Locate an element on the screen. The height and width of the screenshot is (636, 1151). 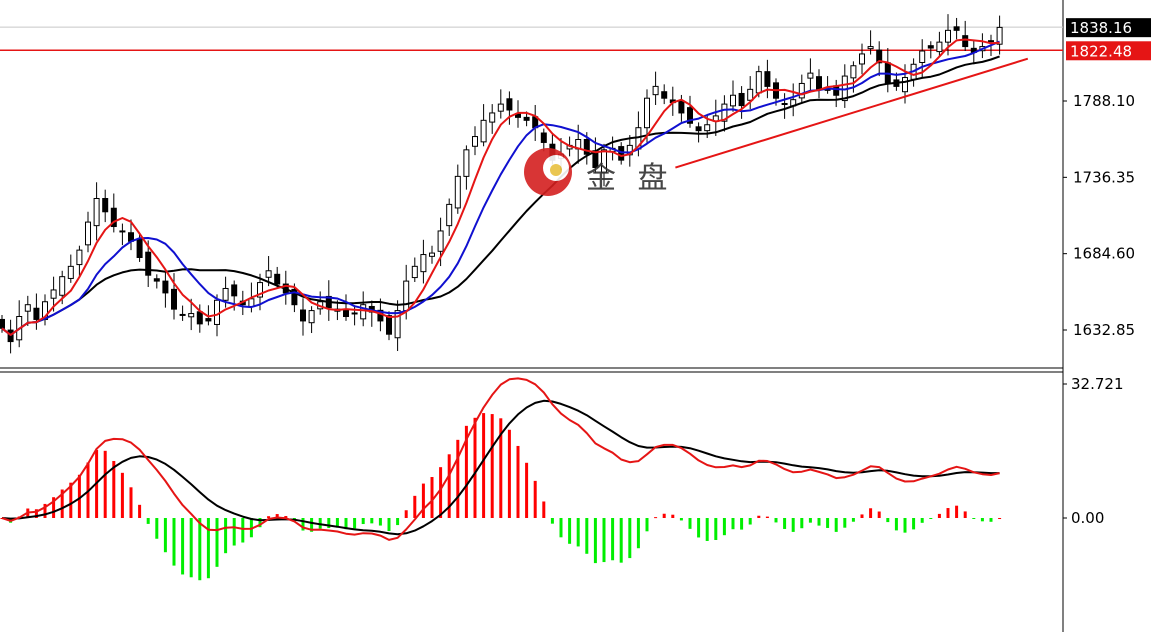
price-tag-label: 1838.16 is located at coordinates (1101, 28).